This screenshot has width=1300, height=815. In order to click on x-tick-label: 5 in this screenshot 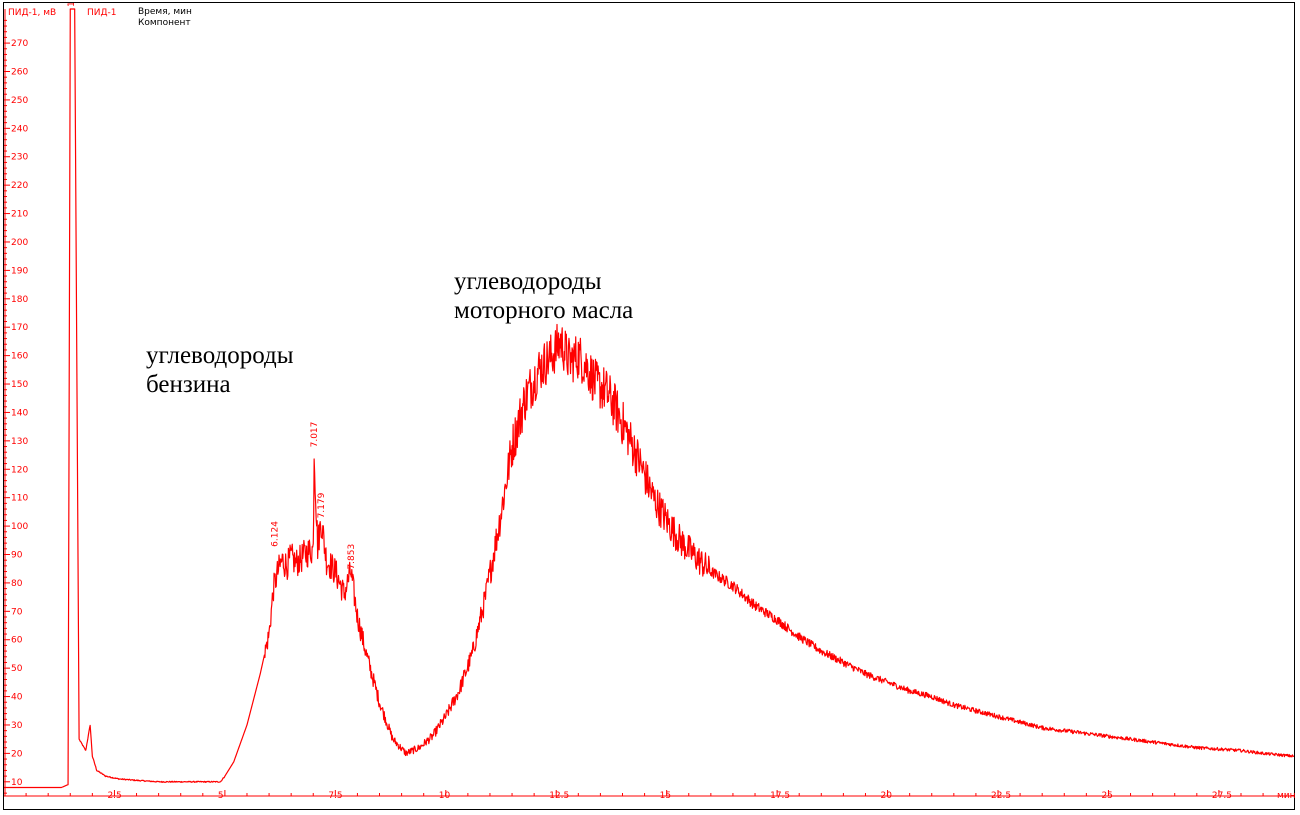, I will do `click(221, 796)`.